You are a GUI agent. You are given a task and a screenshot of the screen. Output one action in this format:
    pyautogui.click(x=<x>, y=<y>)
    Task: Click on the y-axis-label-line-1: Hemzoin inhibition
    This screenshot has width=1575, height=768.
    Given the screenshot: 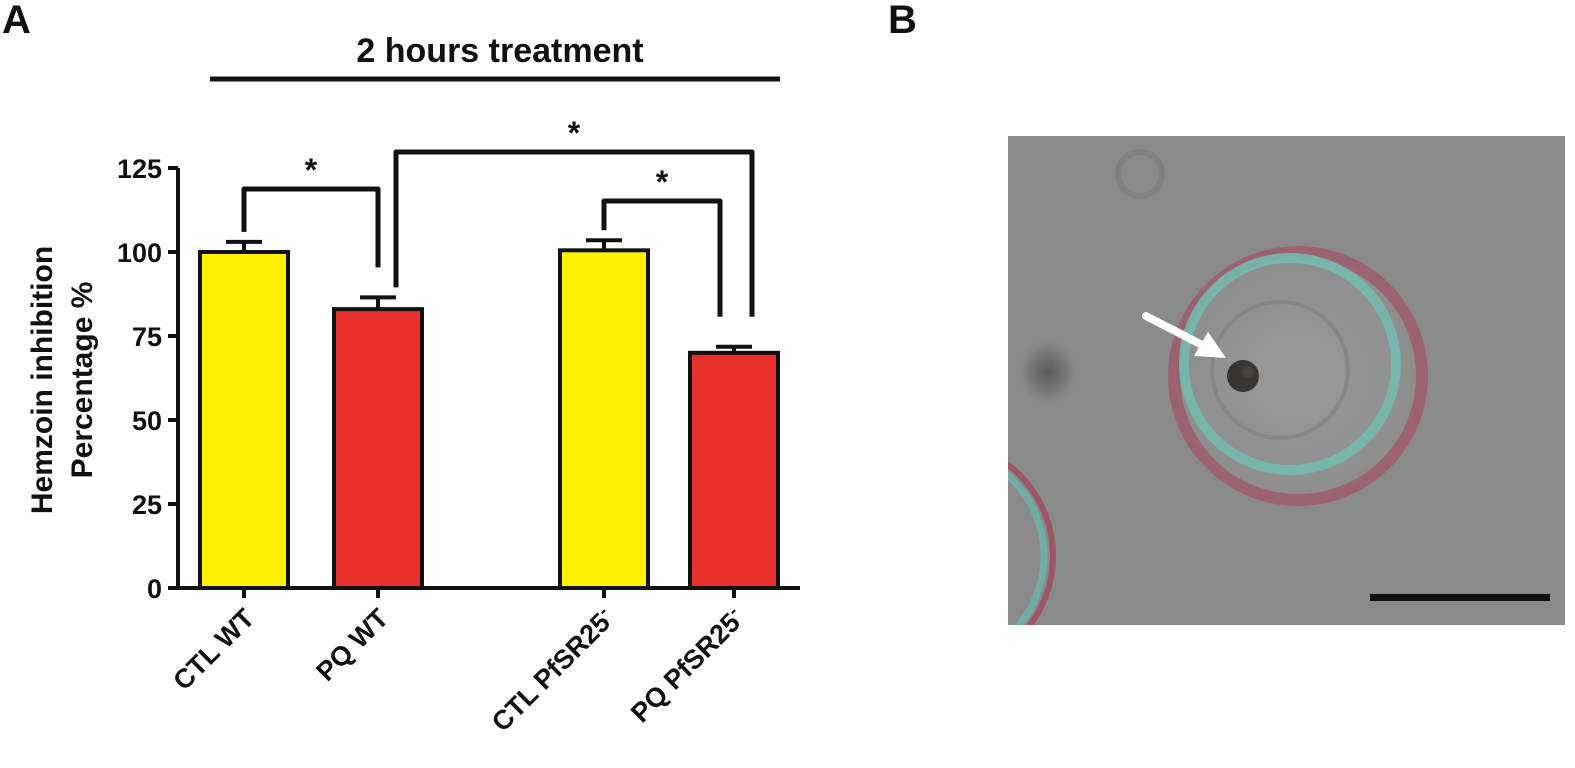 What is the action you would take?
    pyautogui.click(x=42, y=380)
    